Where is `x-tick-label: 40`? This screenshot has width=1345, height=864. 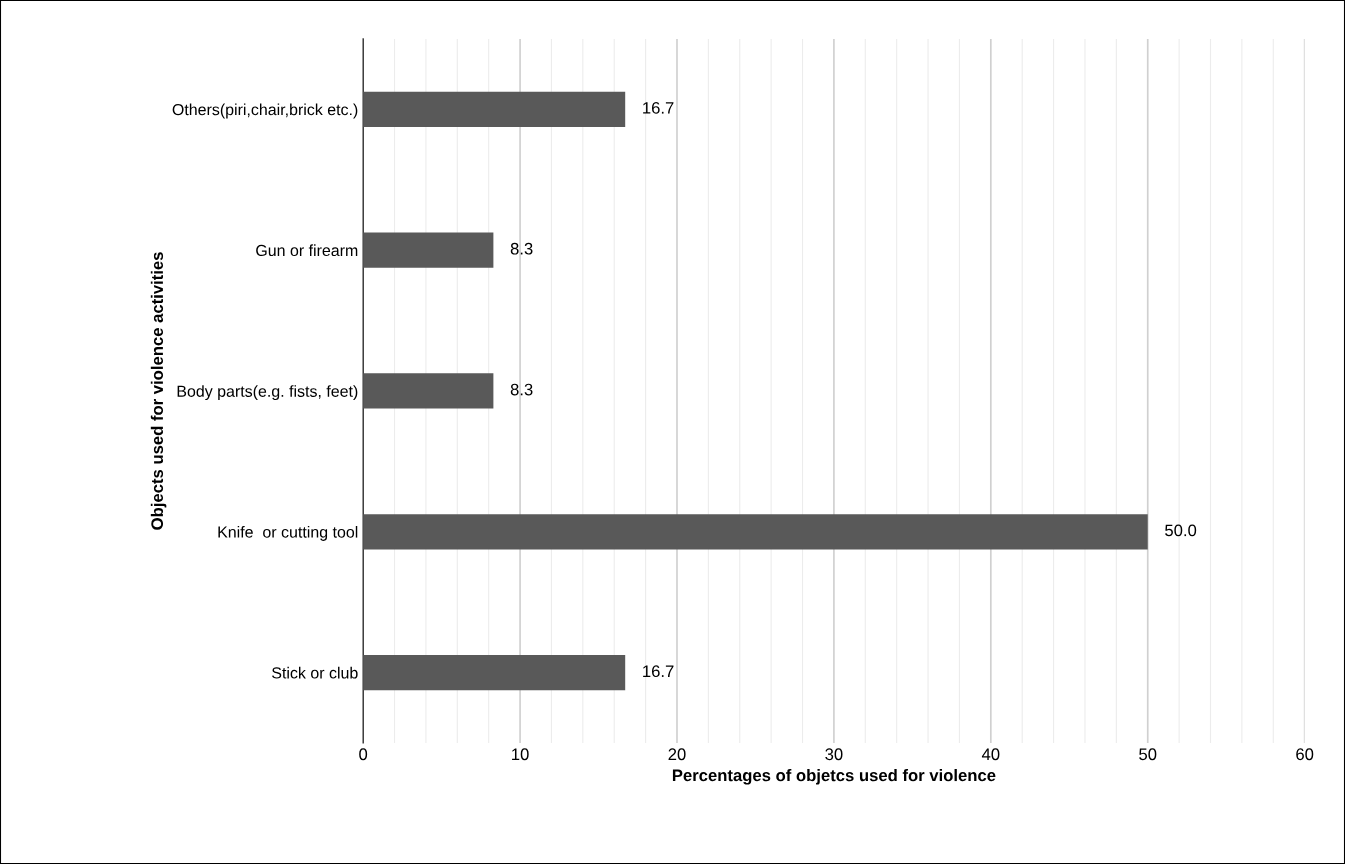 x-tick-label: 40 is located at coordinates (990, 754).